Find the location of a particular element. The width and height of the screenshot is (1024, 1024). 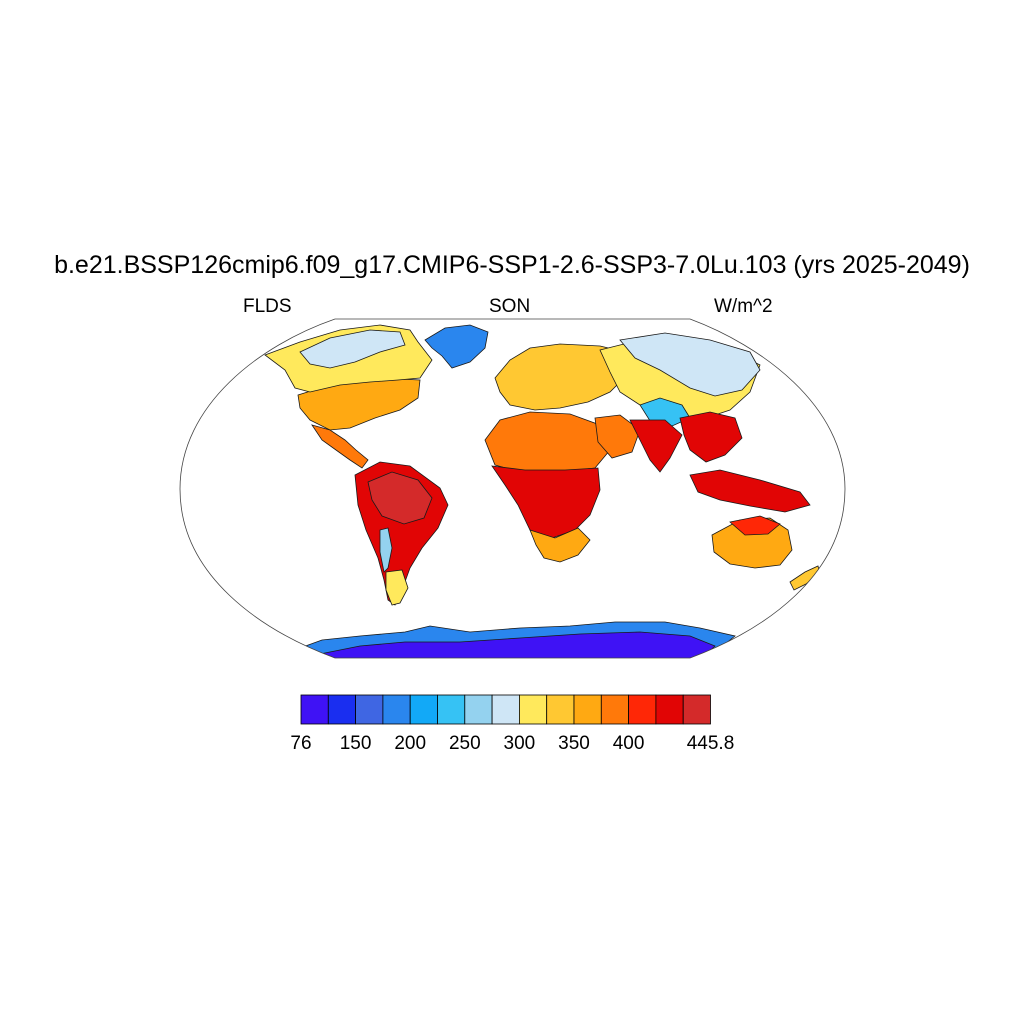

region-southeast-asia is located at coordinates (711, 437).